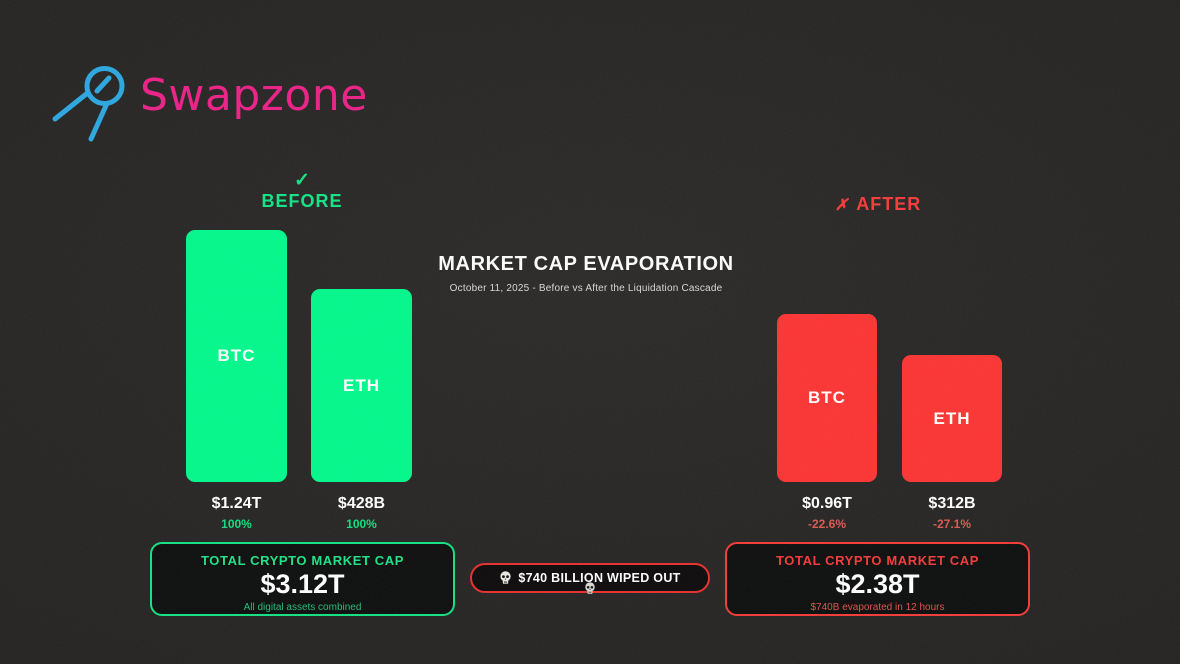 This screenshot has width=1180, height=664. Describe the element at coordinates (302, 607) in the screenshot. I see `before-summary-note: All digital assets combined` at that location.